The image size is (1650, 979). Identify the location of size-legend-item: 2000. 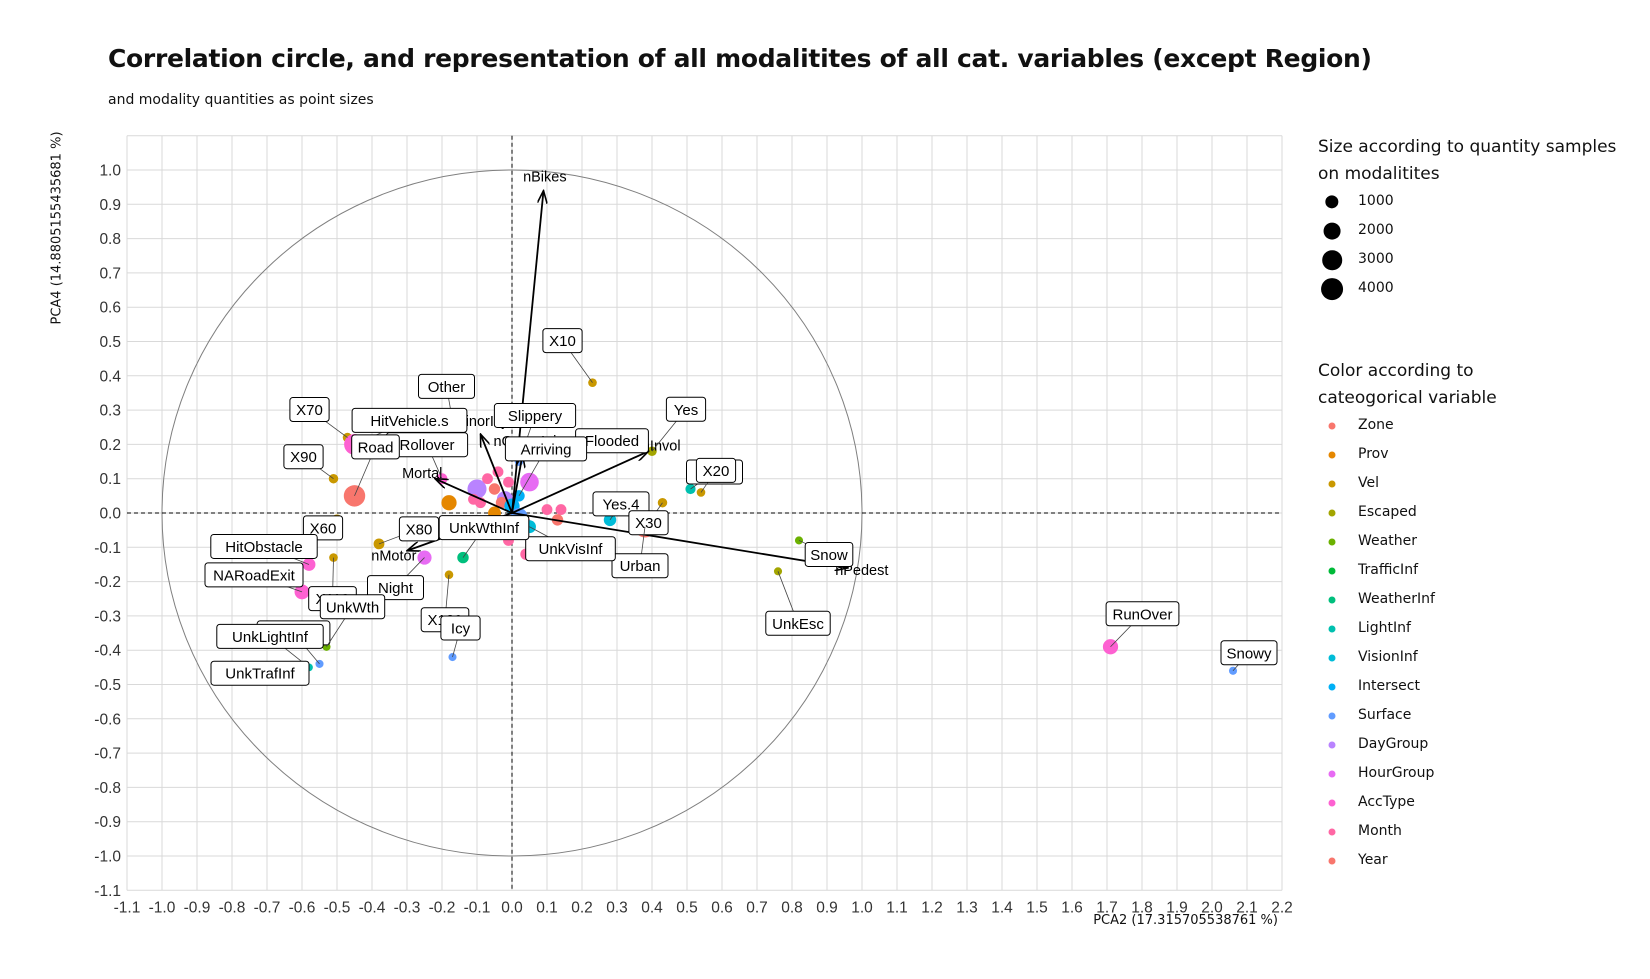
(1467, 231).